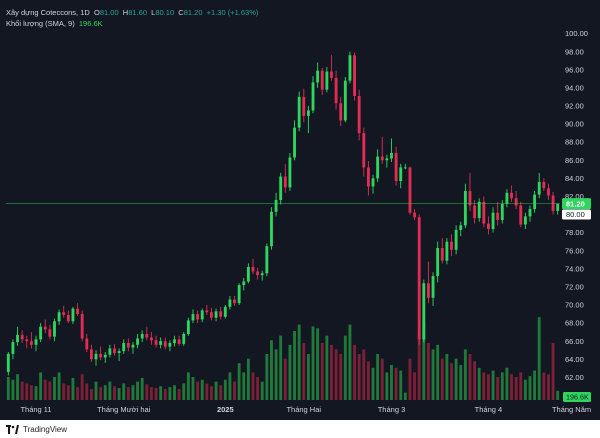 The width and height of the screenshot is (600, 438). Describe the element at coordinates (45, 429) in the screenshot. I see `brand-name: TradingView` at that location.